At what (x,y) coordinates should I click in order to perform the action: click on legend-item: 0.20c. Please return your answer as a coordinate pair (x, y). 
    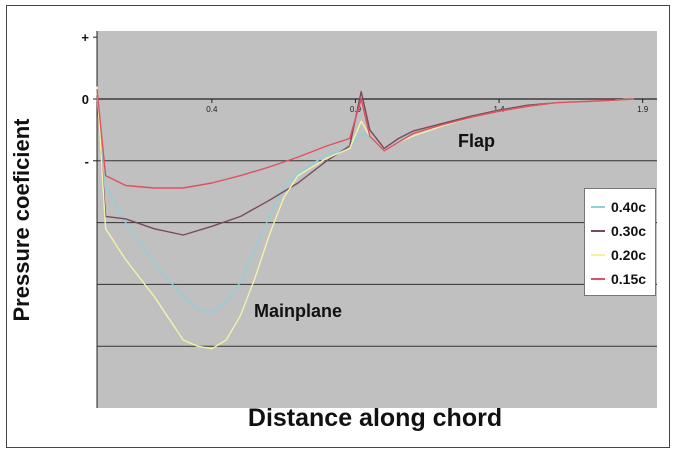
    Looking at the image, I should click on (620, 255).